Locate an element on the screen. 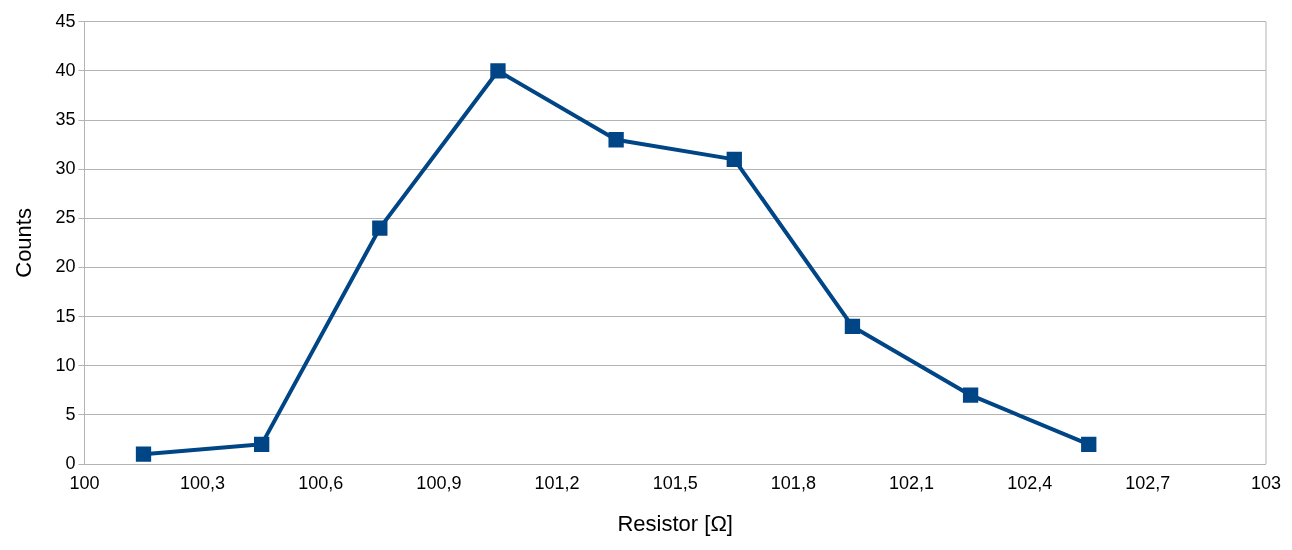 The image size is (1292, 550). x-tick-label: 101,8 is located at coordinates (793, 482).